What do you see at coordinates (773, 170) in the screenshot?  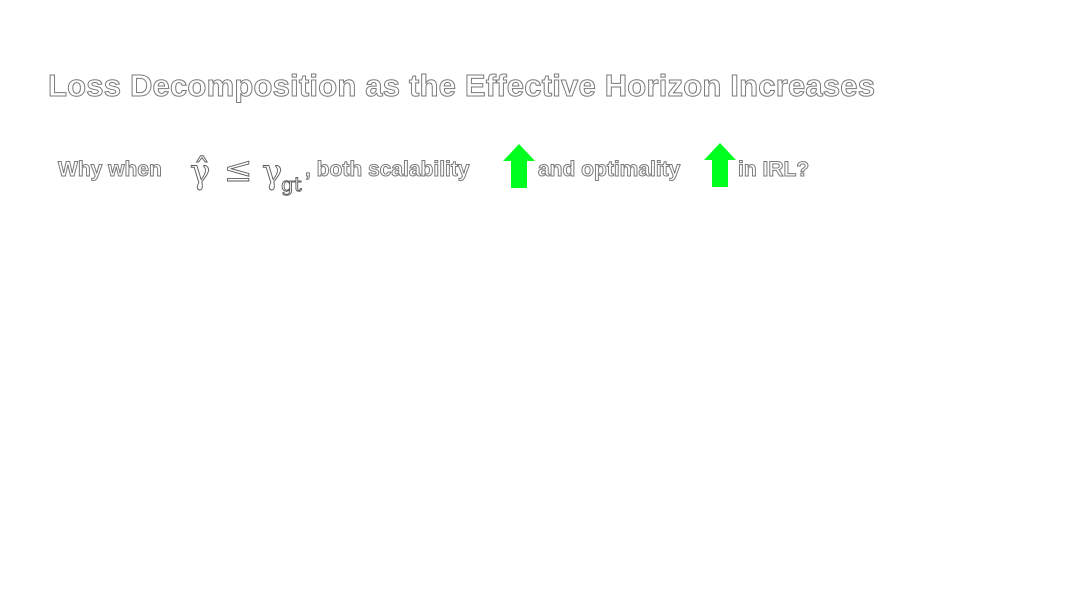 I see `question-suffix: in IRL?` at bounding box center [773, 170].